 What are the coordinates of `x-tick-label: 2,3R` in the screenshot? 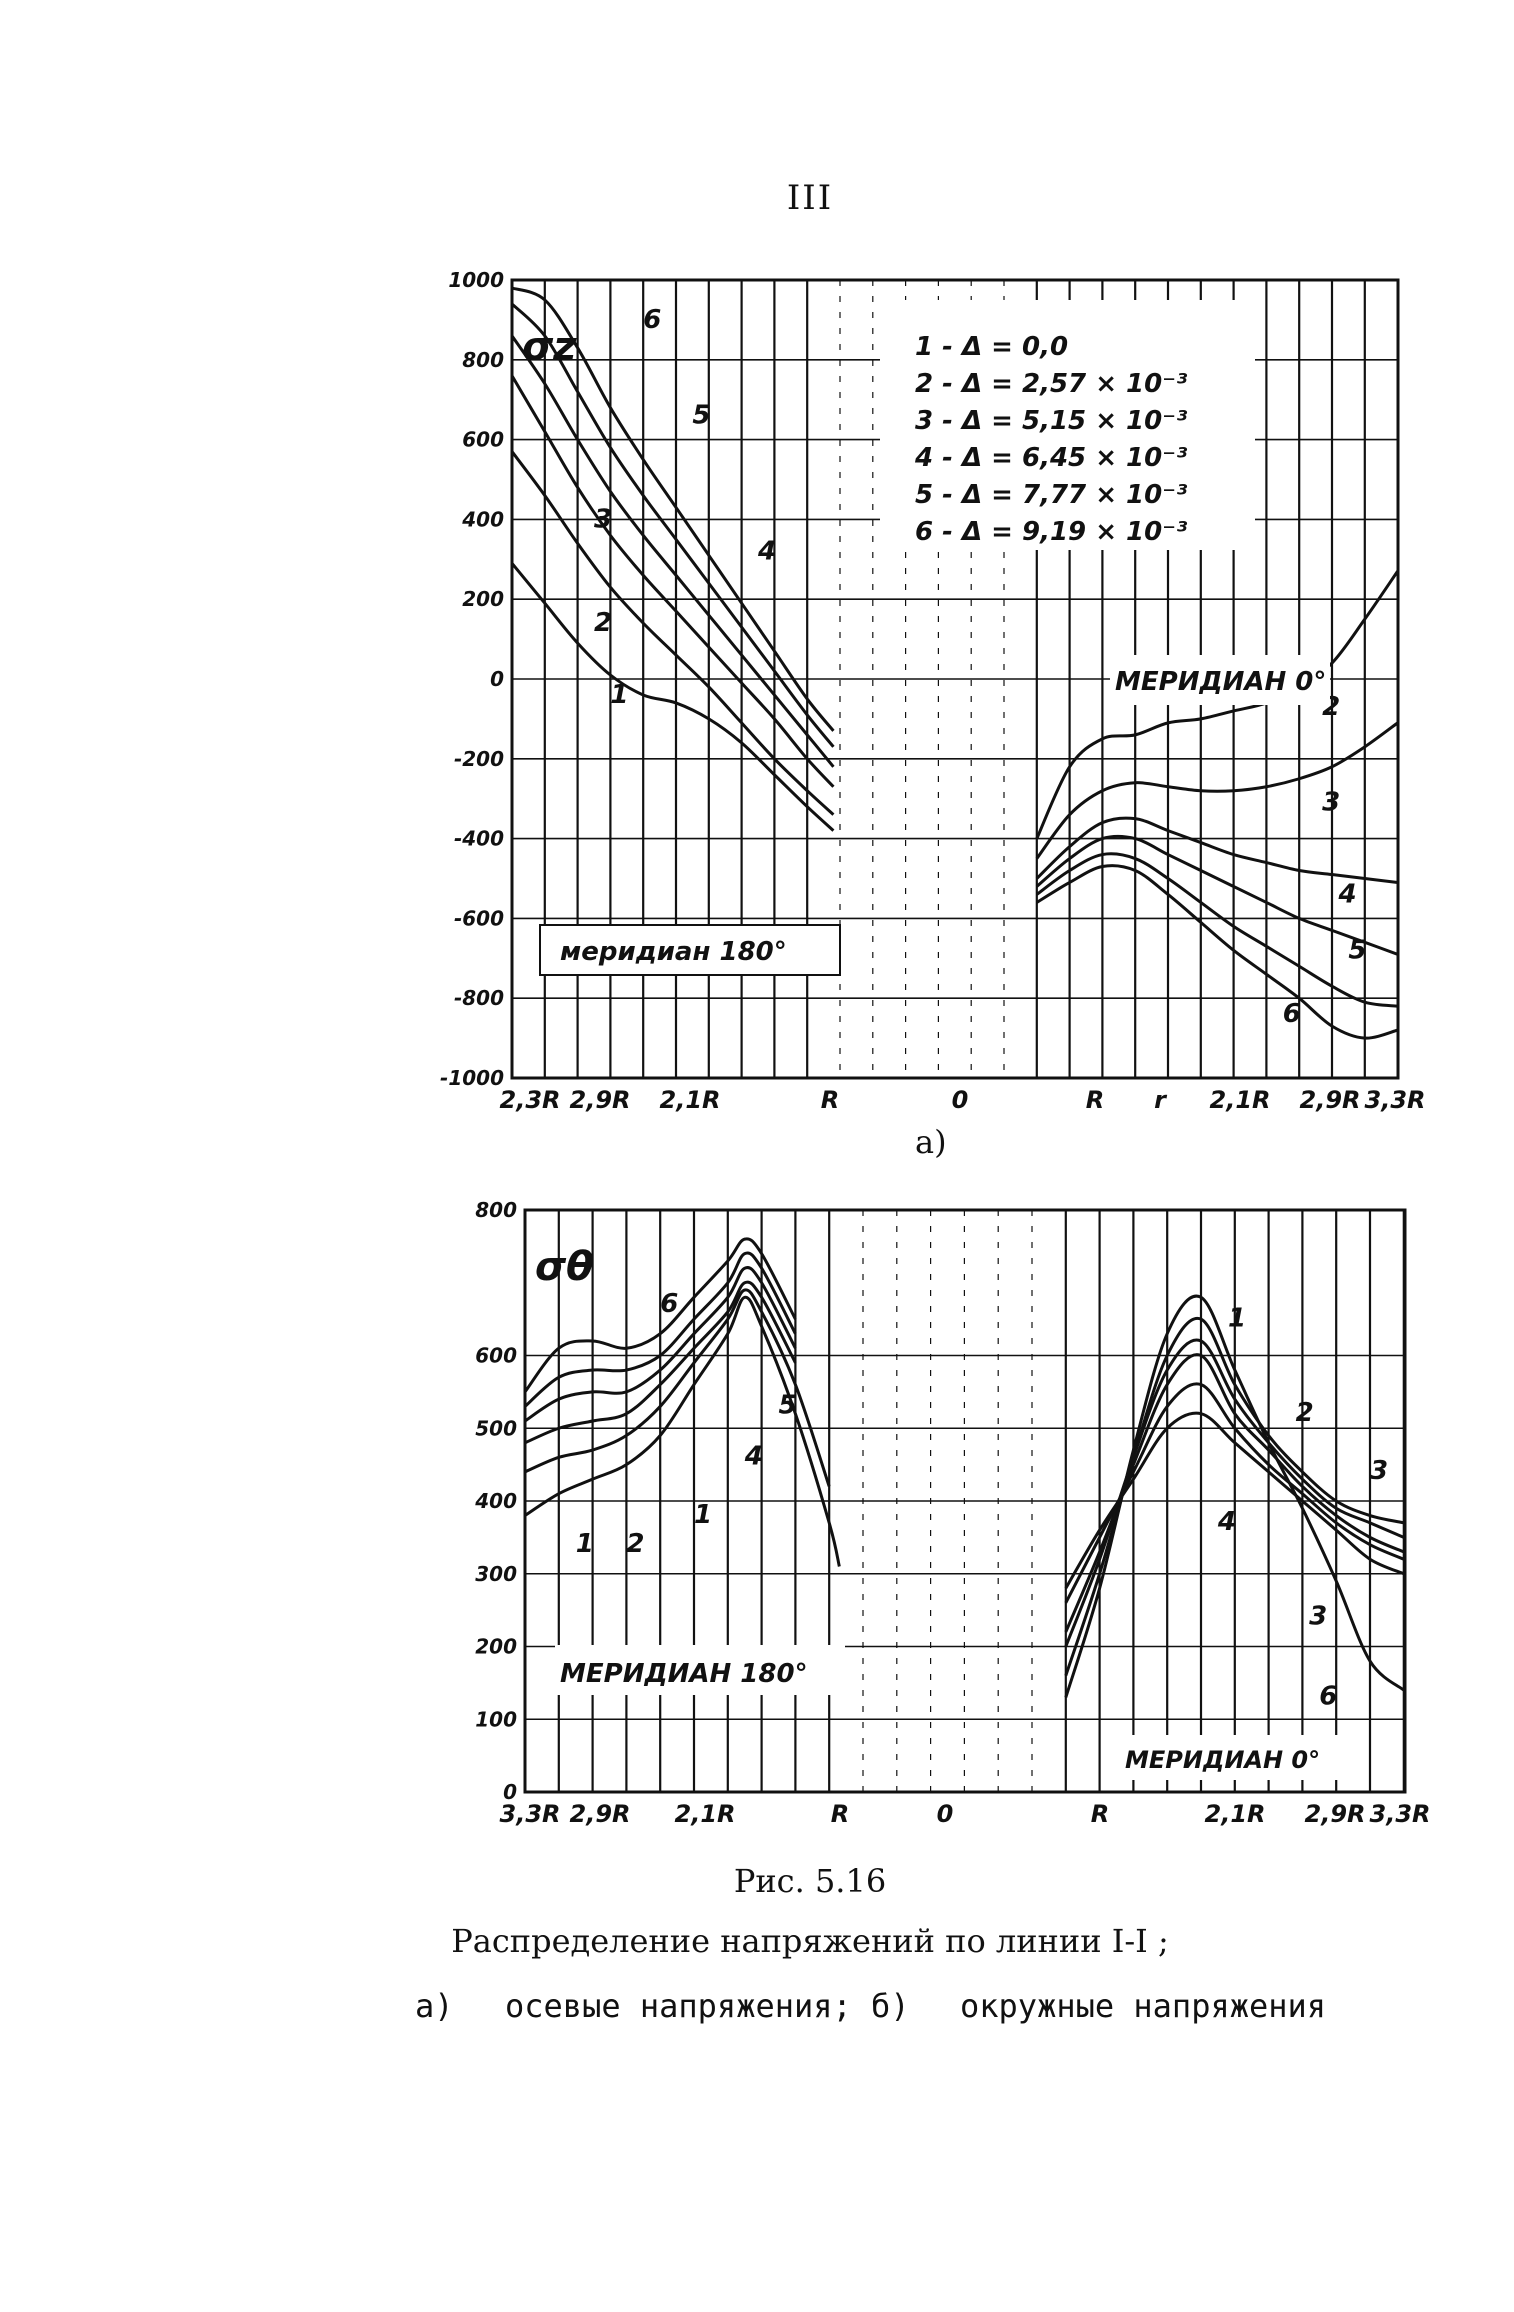 It's located at (530, 1100).